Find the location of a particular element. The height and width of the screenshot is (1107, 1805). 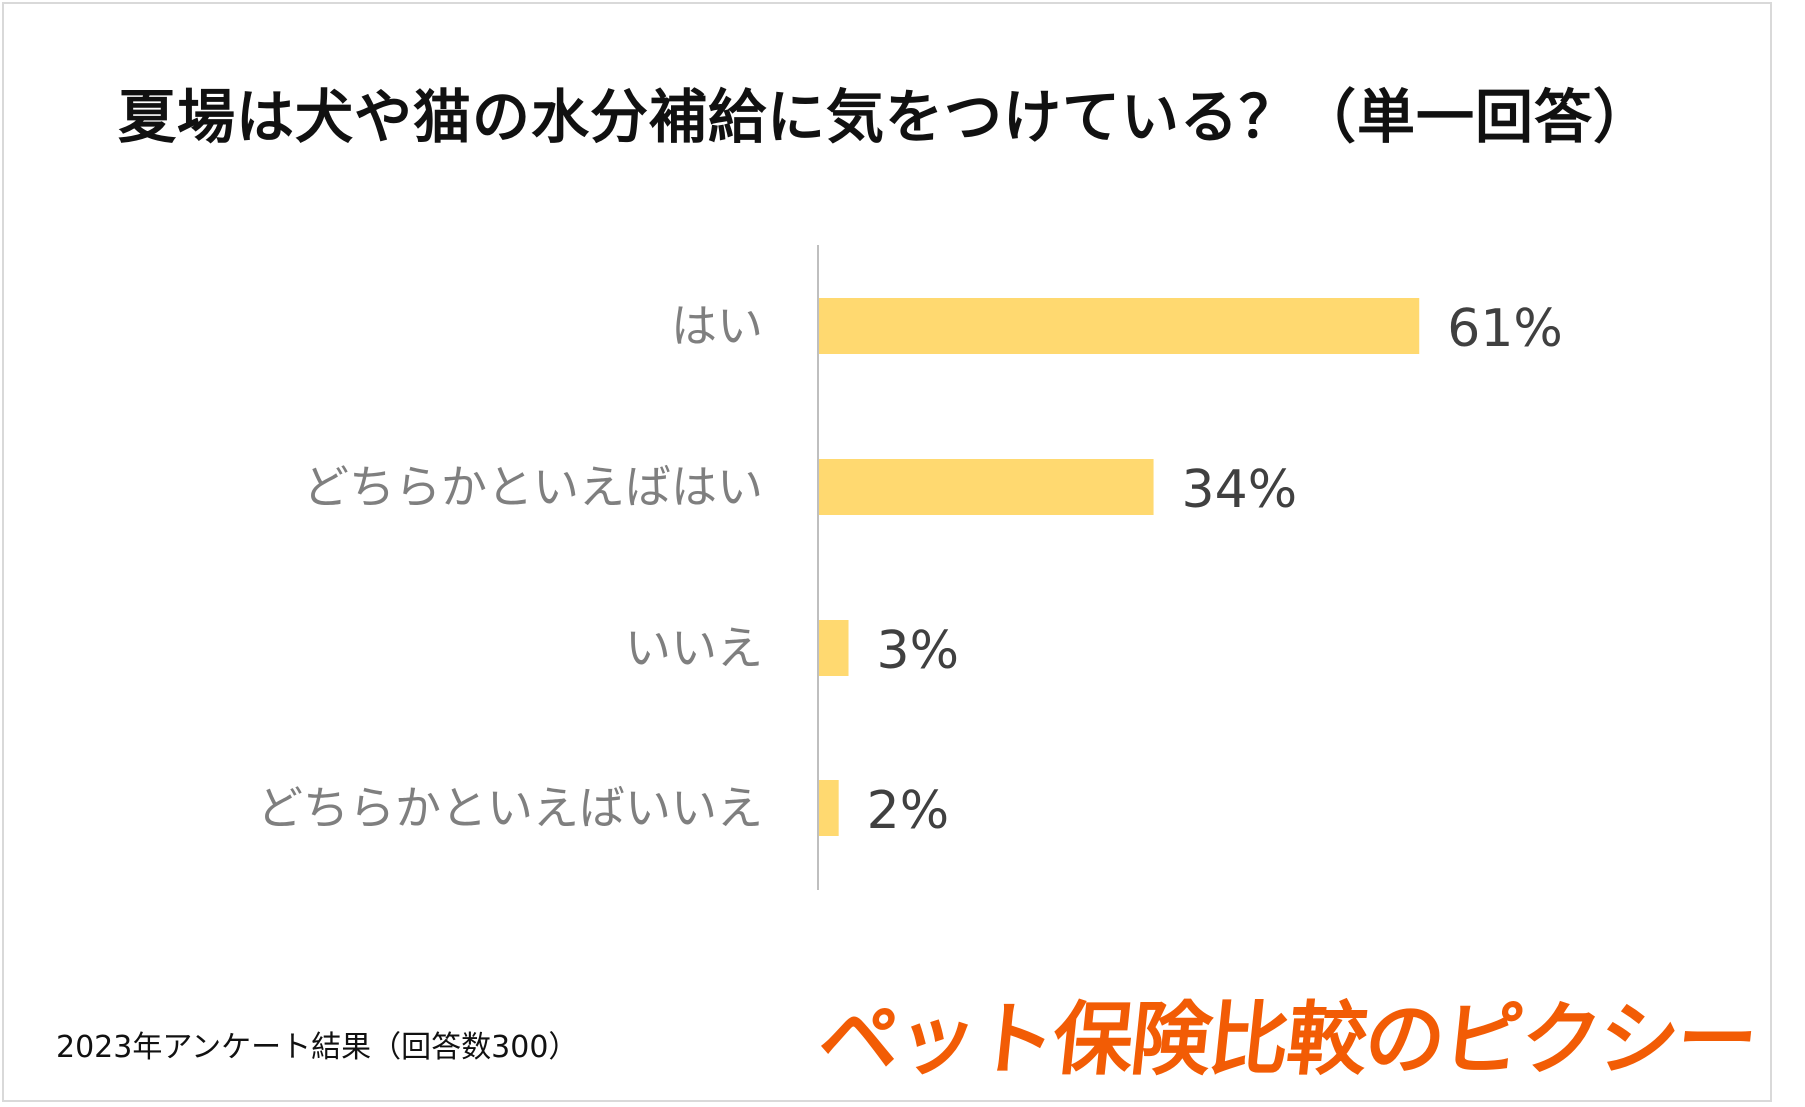

category-label: いいえ is located at coordinates (694, 648).